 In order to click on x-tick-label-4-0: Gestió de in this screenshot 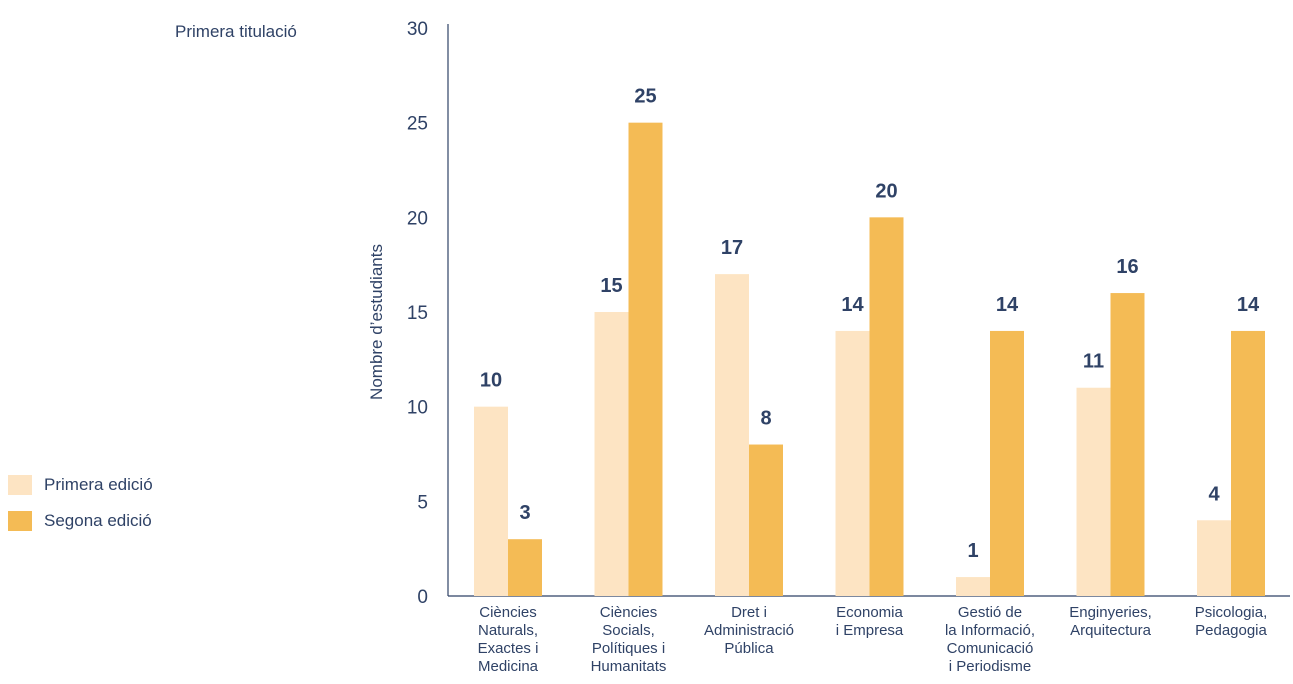, I will do `click(990, 612)`.